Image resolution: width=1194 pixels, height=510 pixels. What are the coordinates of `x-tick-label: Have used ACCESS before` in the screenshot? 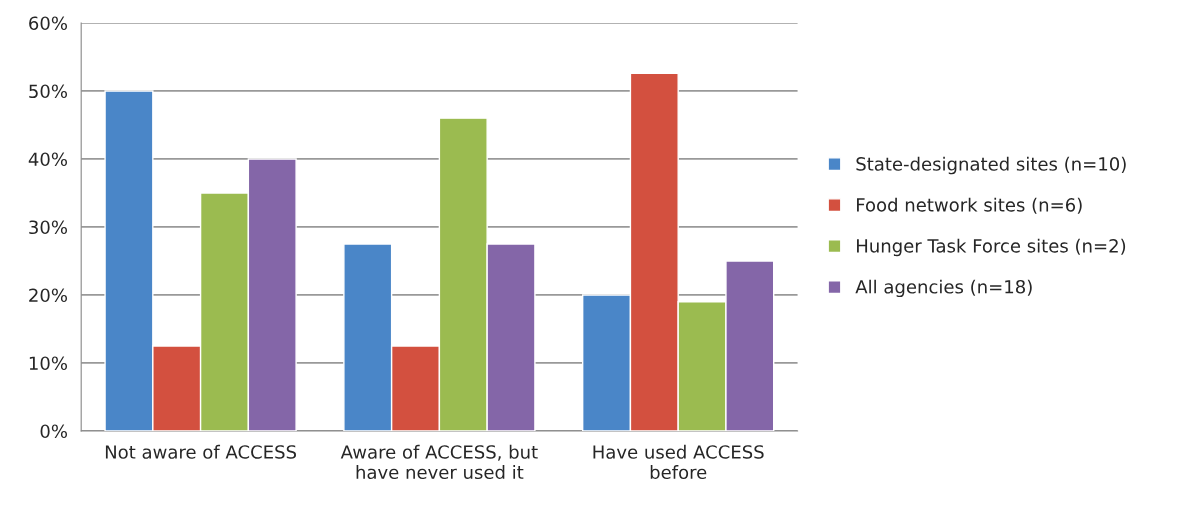 It's located at (678, 462).